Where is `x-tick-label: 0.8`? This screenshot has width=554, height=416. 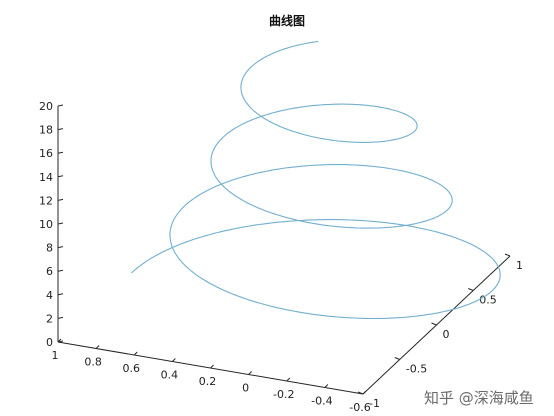
x-tick-label: 0.8 is located at coordinates (93, 362).